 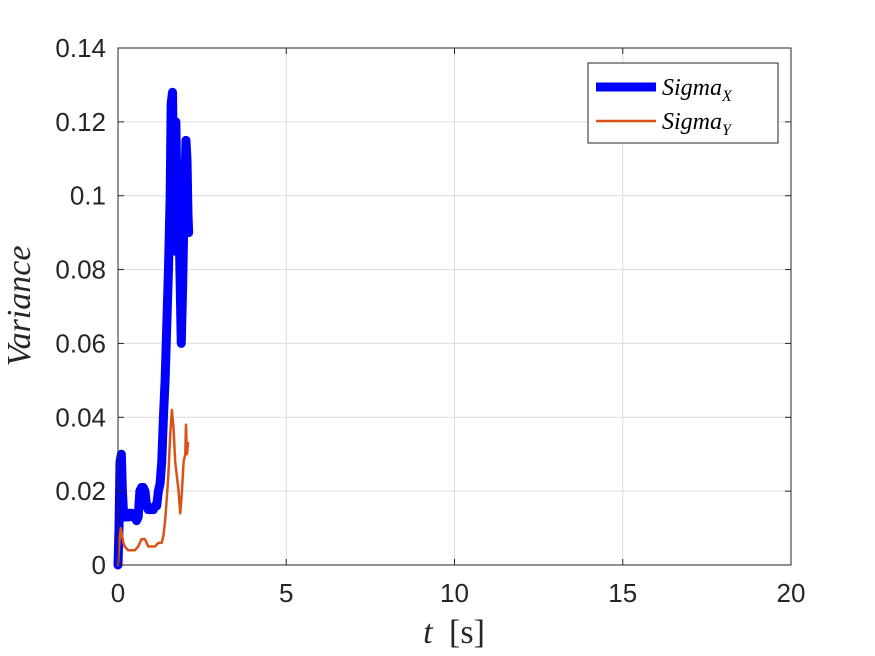 I want to click on y-tick-label: 0.12, so click(x=80, y=122).